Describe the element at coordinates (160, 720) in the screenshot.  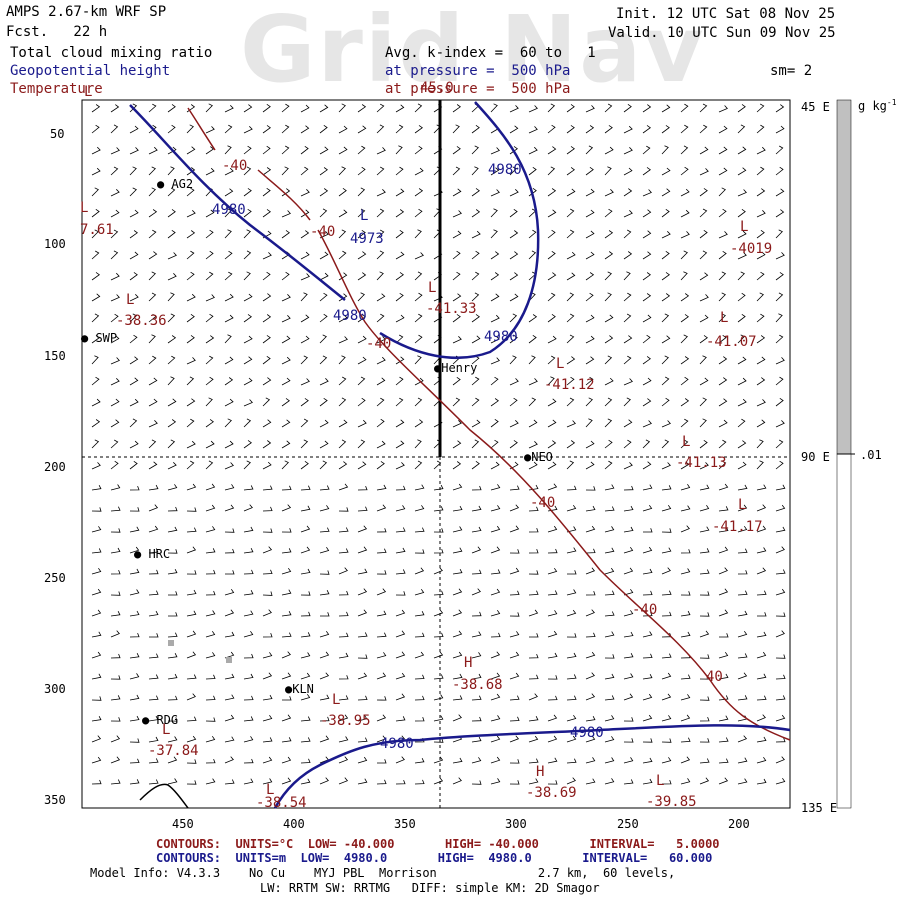
I see `station-rdg: ● RDG` at that location.